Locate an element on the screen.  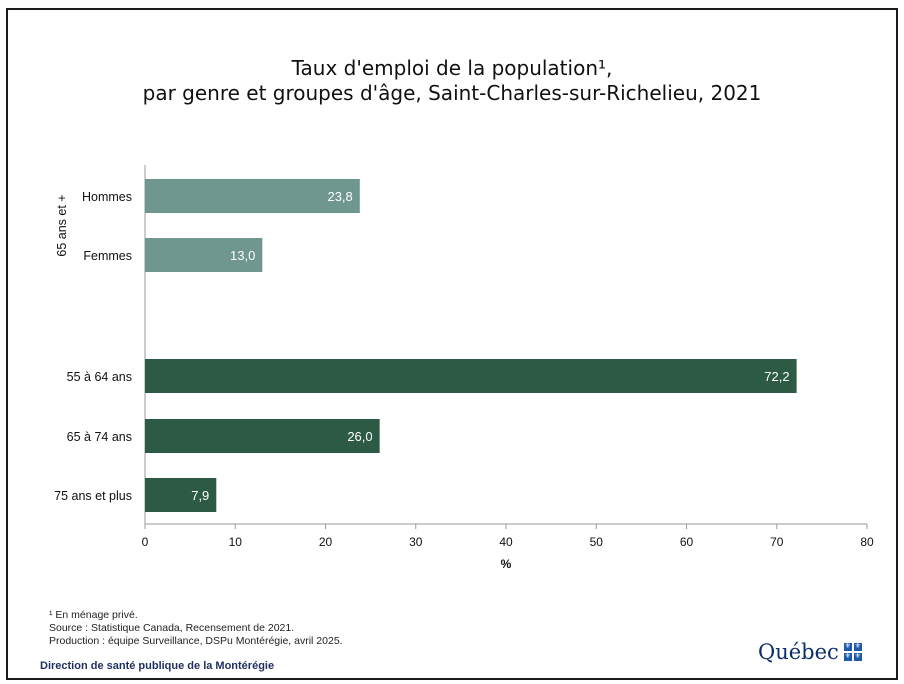
x-axis-title: % is located at coordinates (506, 564).